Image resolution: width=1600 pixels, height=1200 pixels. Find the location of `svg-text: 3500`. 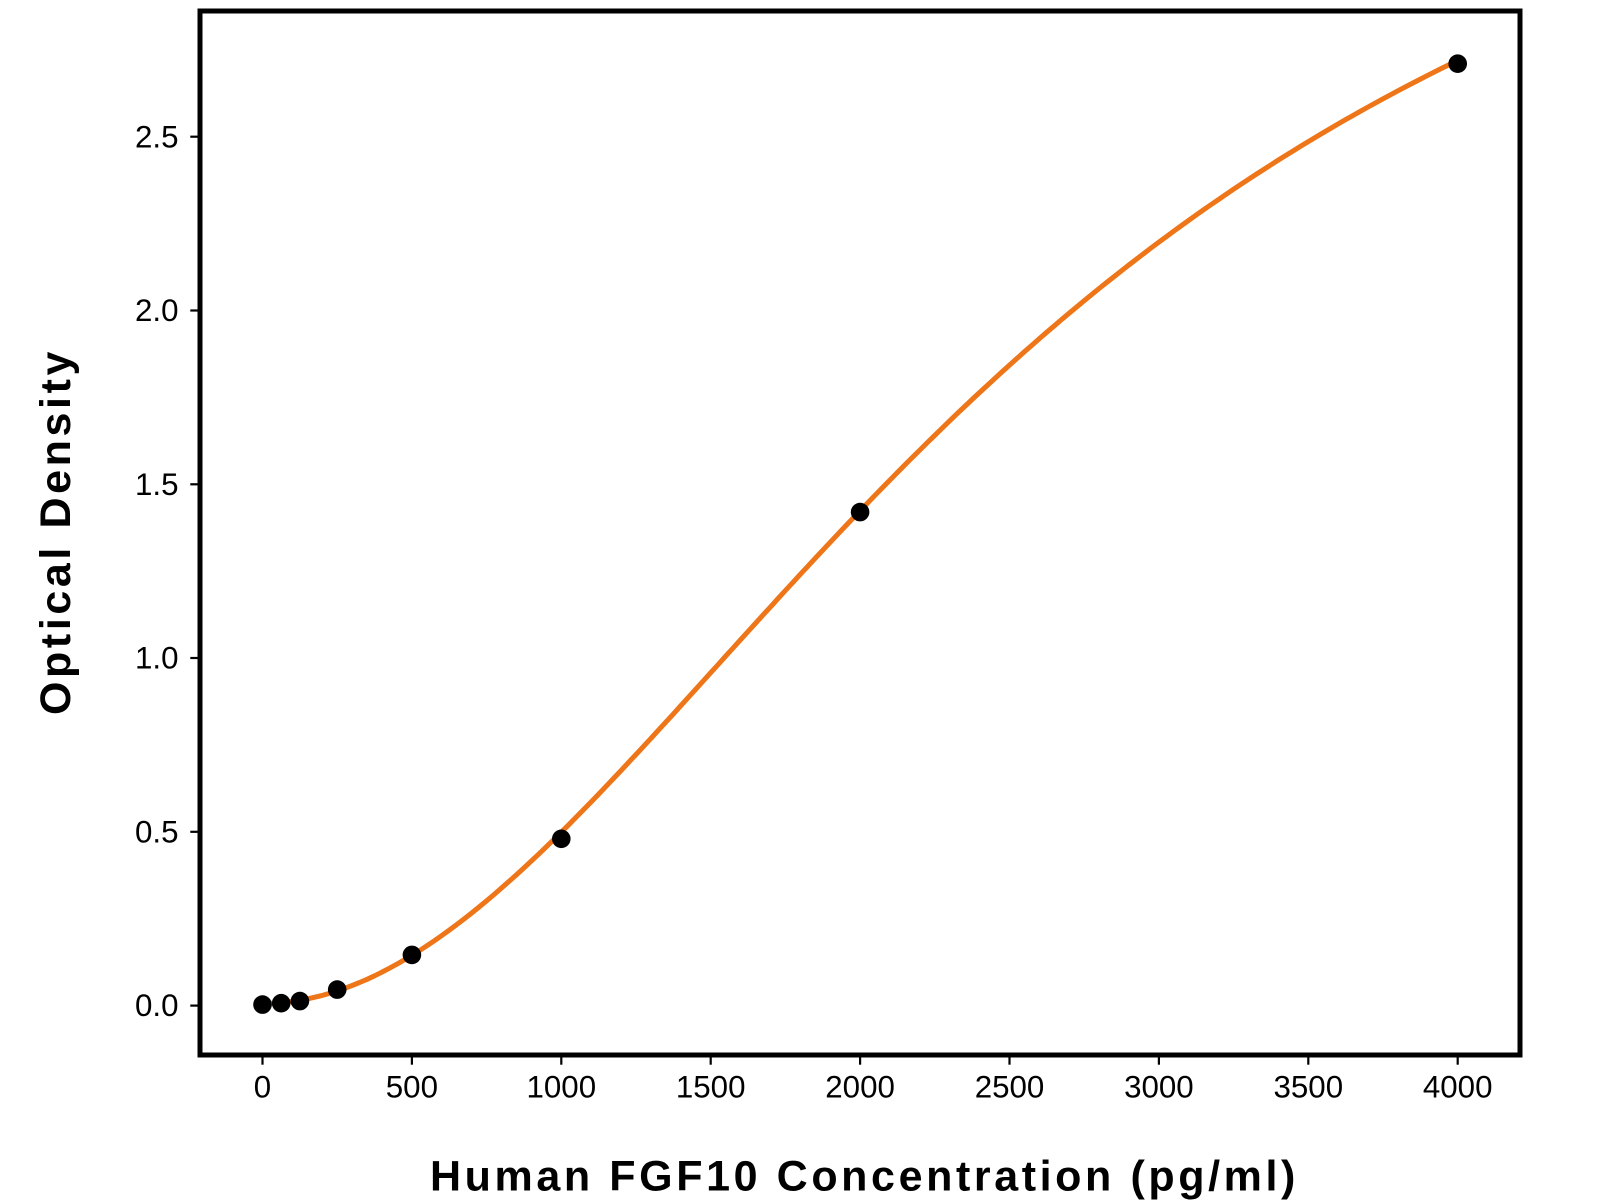

svg-text: 3500 is located at coordinates (1308, 1087).